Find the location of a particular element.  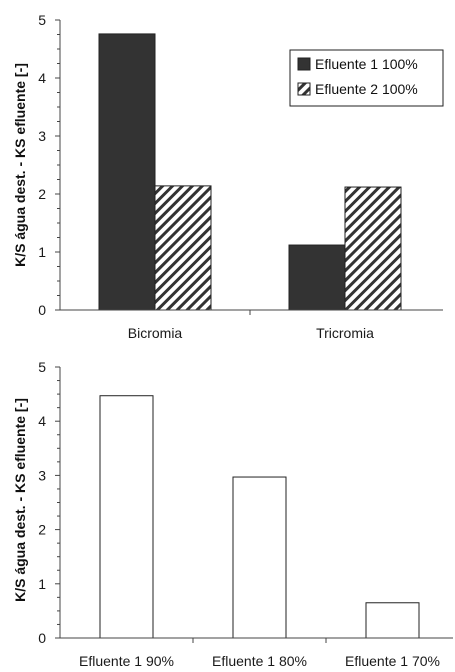

x-tick-label: Bicromia is located at coordinates (155, 333).